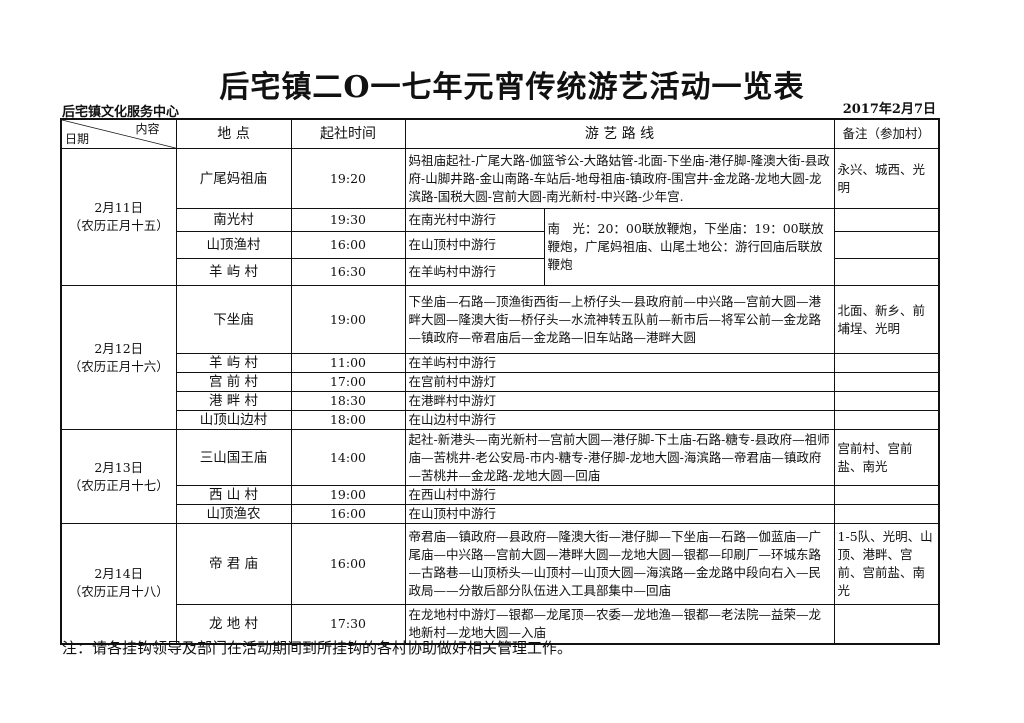  I want to click on place-cell: 龙 地 村, so click(233, 624).